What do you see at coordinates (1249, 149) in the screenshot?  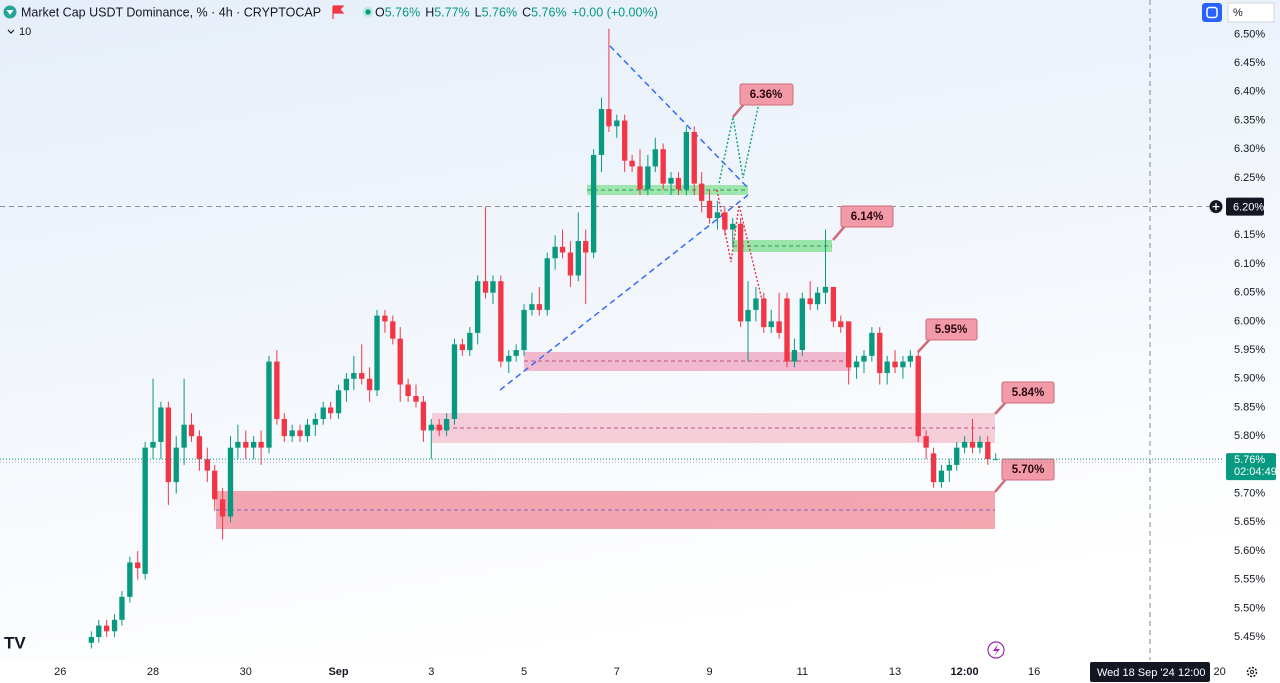 I see `y-tick-label: 6.30%` at bounding box center [1249, 149].